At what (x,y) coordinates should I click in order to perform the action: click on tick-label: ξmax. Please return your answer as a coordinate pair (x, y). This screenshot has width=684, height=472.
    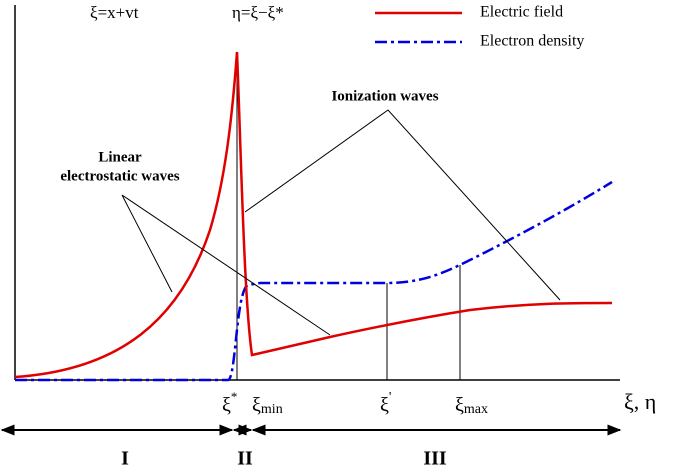
    Looking at the image, I should click on (471, 406).